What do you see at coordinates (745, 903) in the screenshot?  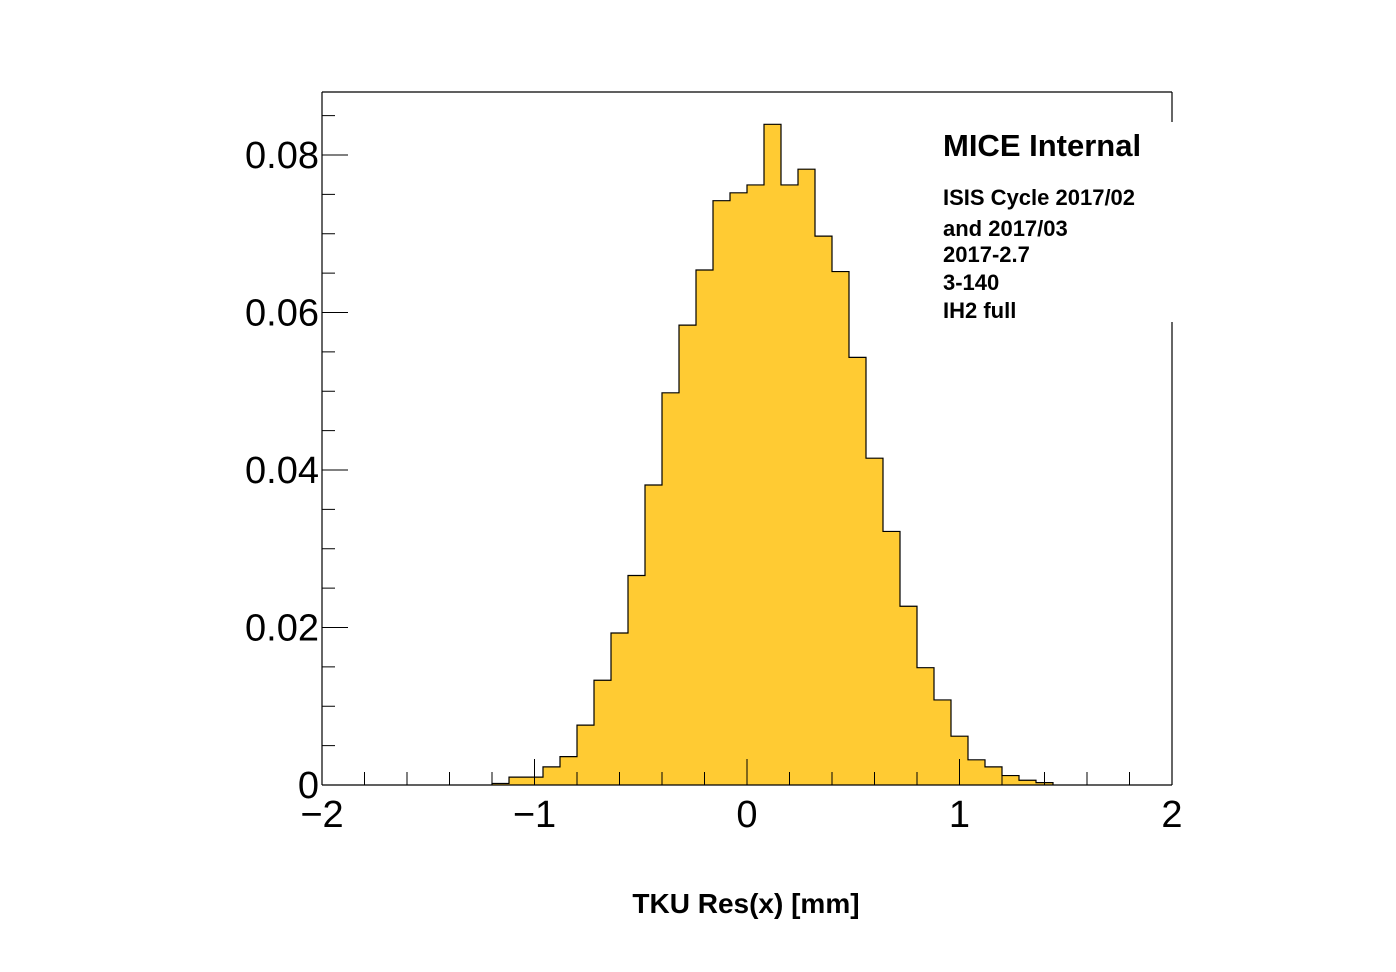 I see `x-axis-title: TKU Res(x) [mm]` at bounding box center [745, 903].